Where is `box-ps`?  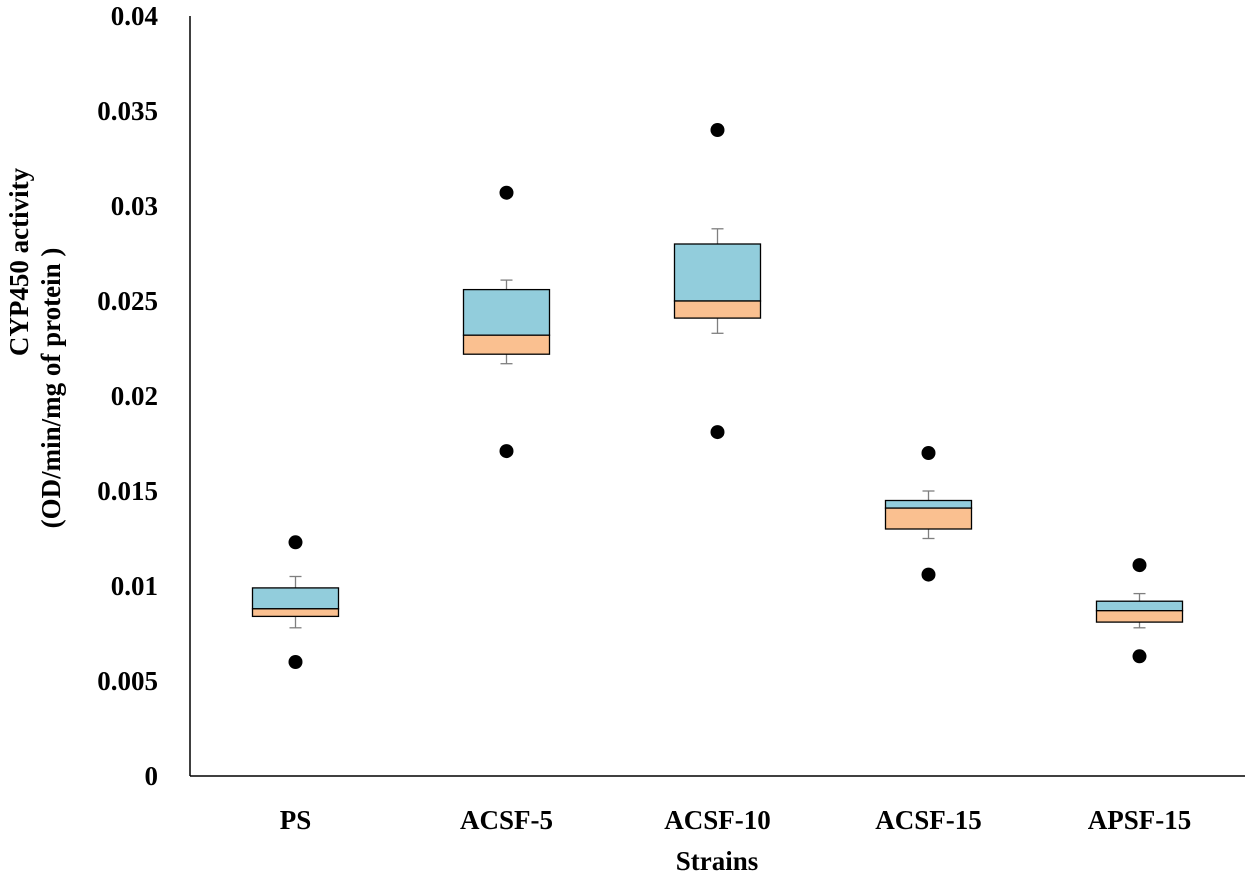 box-ps is located at coordinates (295, 602).